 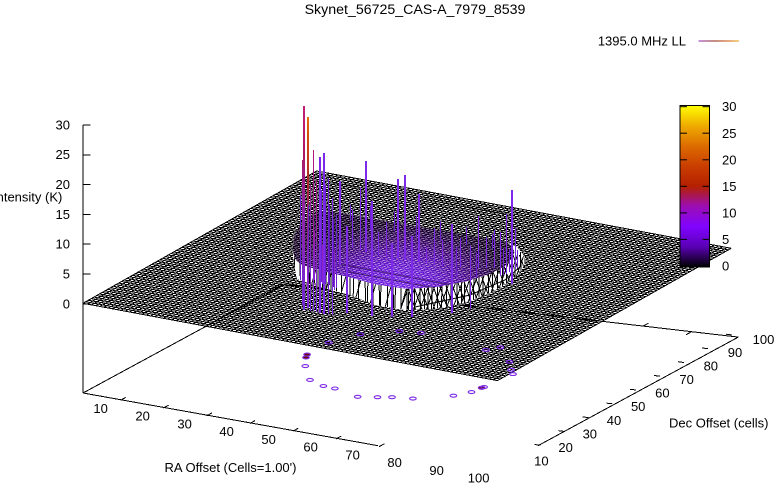 I want to click on svg-text: 1395.0 MHz LL, so click(x=642, y=41).